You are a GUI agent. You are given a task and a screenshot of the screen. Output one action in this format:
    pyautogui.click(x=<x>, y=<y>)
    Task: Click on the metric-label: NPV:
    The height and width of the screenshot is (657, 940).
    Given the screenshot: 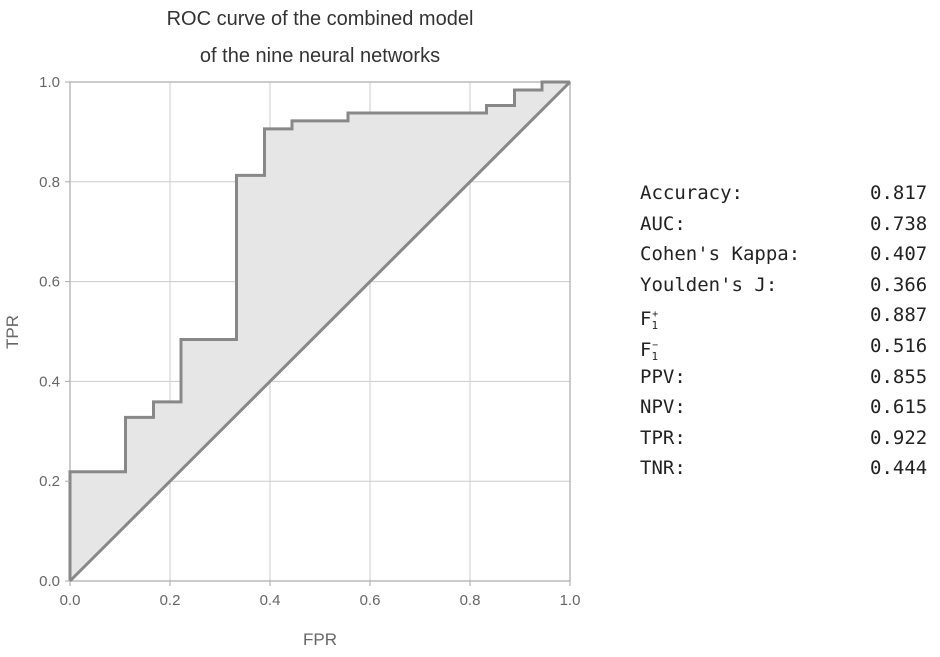 What is the action you would take?
    pyautogui.click(x=663, y=407)
    